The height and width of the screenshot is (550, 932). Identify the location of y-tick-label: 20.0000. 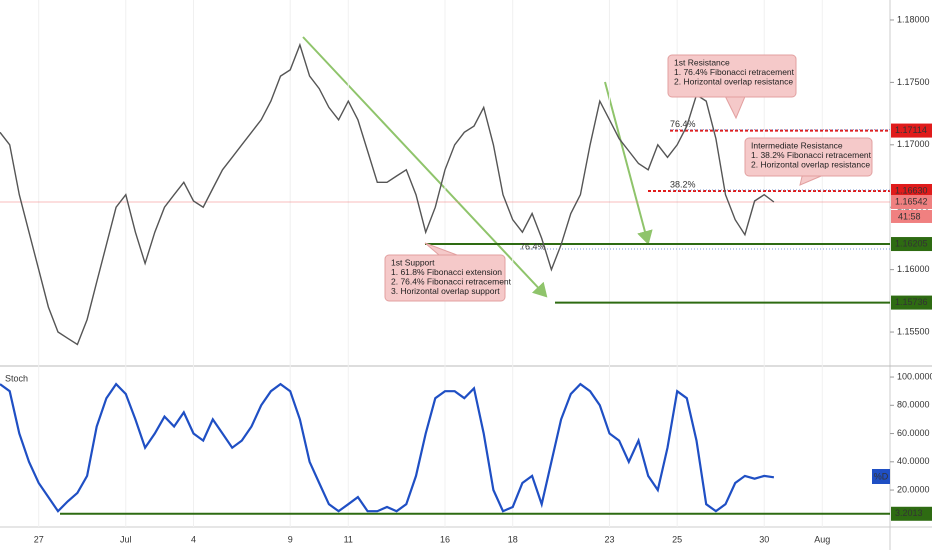
(913, 489).